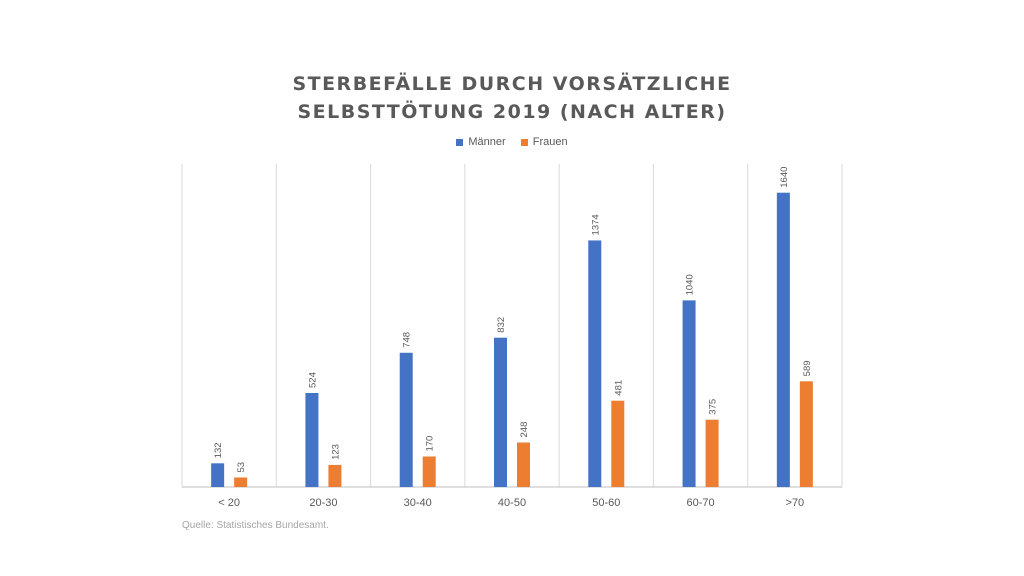 The height and width of the screenshot is (576, 1024). What do you see at coordinates (460, 142) in the screenshot?
I see `legend-swatch-maenner` at bounding box center [460, 142].